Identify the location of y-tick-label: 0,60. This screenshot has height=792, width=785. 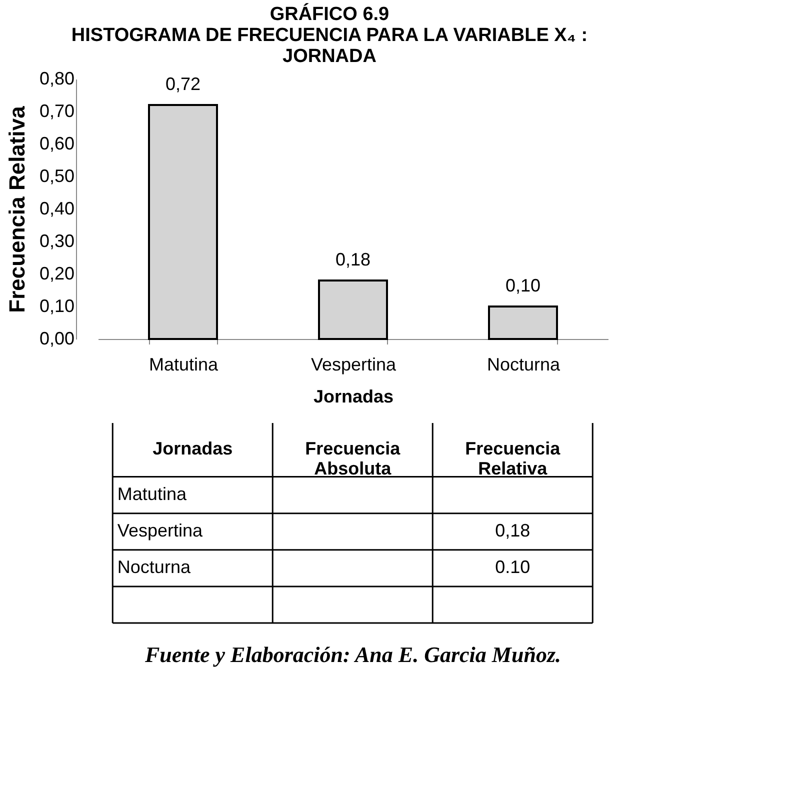
(56, 144).